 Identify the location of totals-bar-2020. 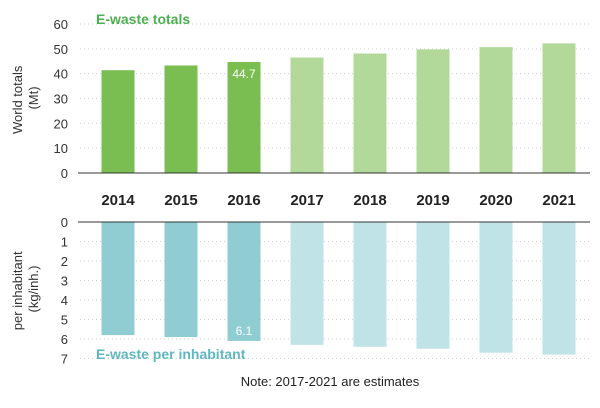
(496, 110).